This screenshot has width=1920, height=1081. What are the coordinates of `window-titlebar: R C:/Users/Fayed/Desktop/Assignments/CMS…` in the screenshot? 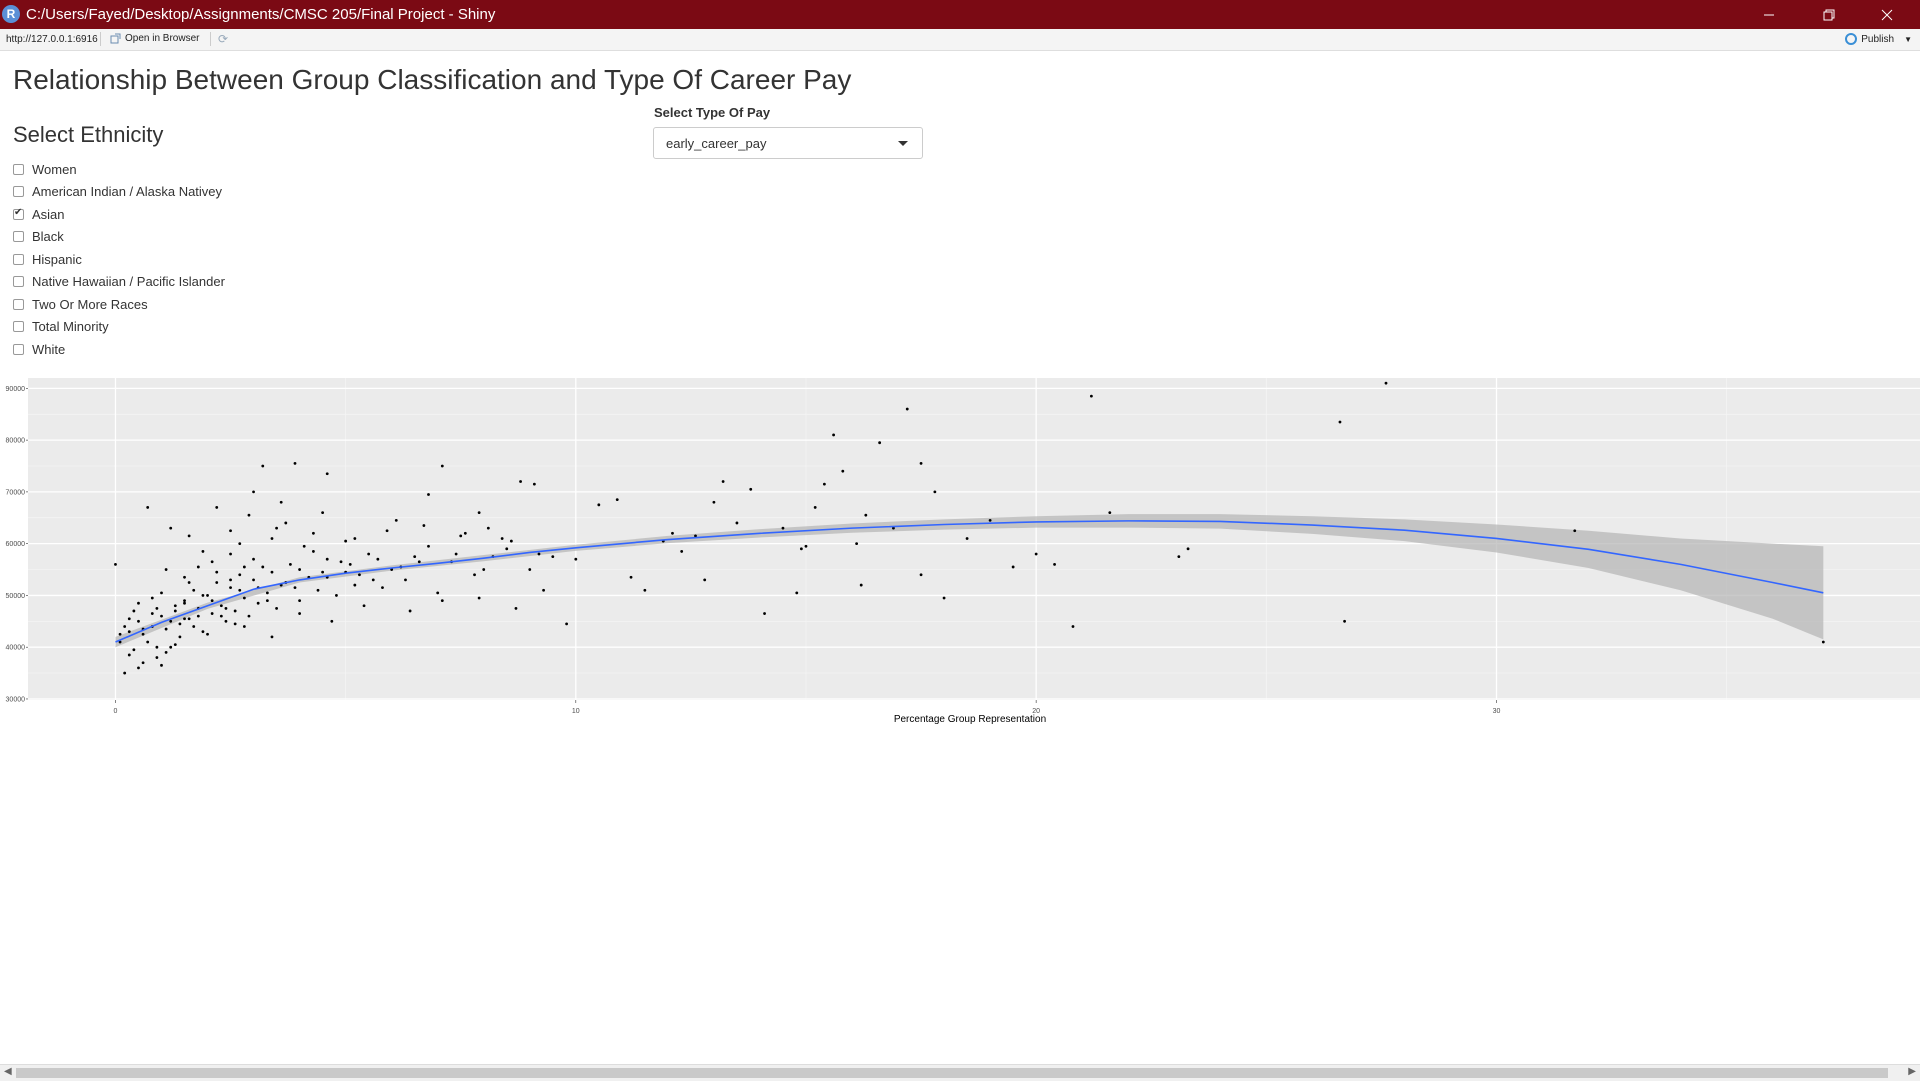 It's located at (960, 14).